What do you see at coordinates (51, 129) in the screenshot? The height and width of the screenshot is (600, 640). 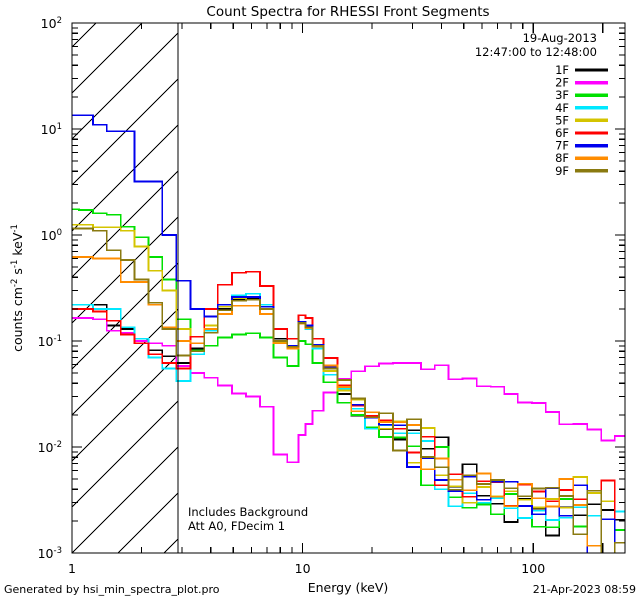 I see `y-tick-label-1e1: 10¹` at bounding box center [51, 129].